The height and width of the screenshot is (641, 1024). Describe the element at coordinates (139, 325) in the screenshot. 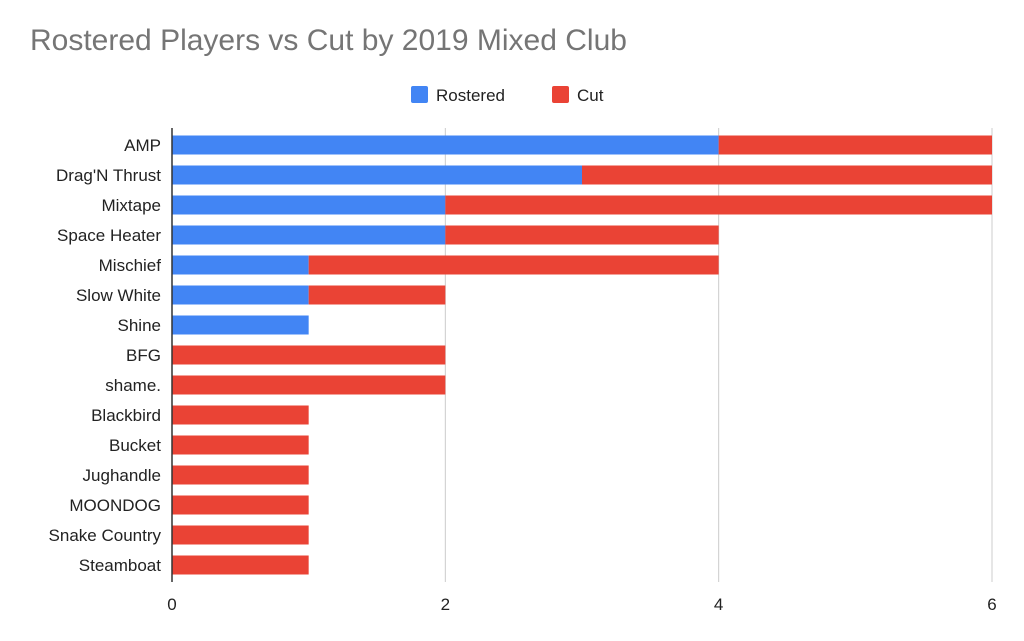

I see `category-label: Shine` at that location.